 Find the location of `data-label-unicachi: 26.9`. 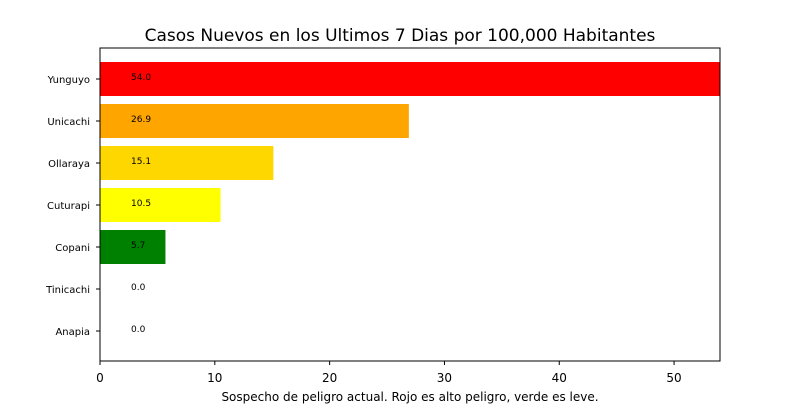

data-label-unicachi: 26.9 is located at coordinates (141, 120).